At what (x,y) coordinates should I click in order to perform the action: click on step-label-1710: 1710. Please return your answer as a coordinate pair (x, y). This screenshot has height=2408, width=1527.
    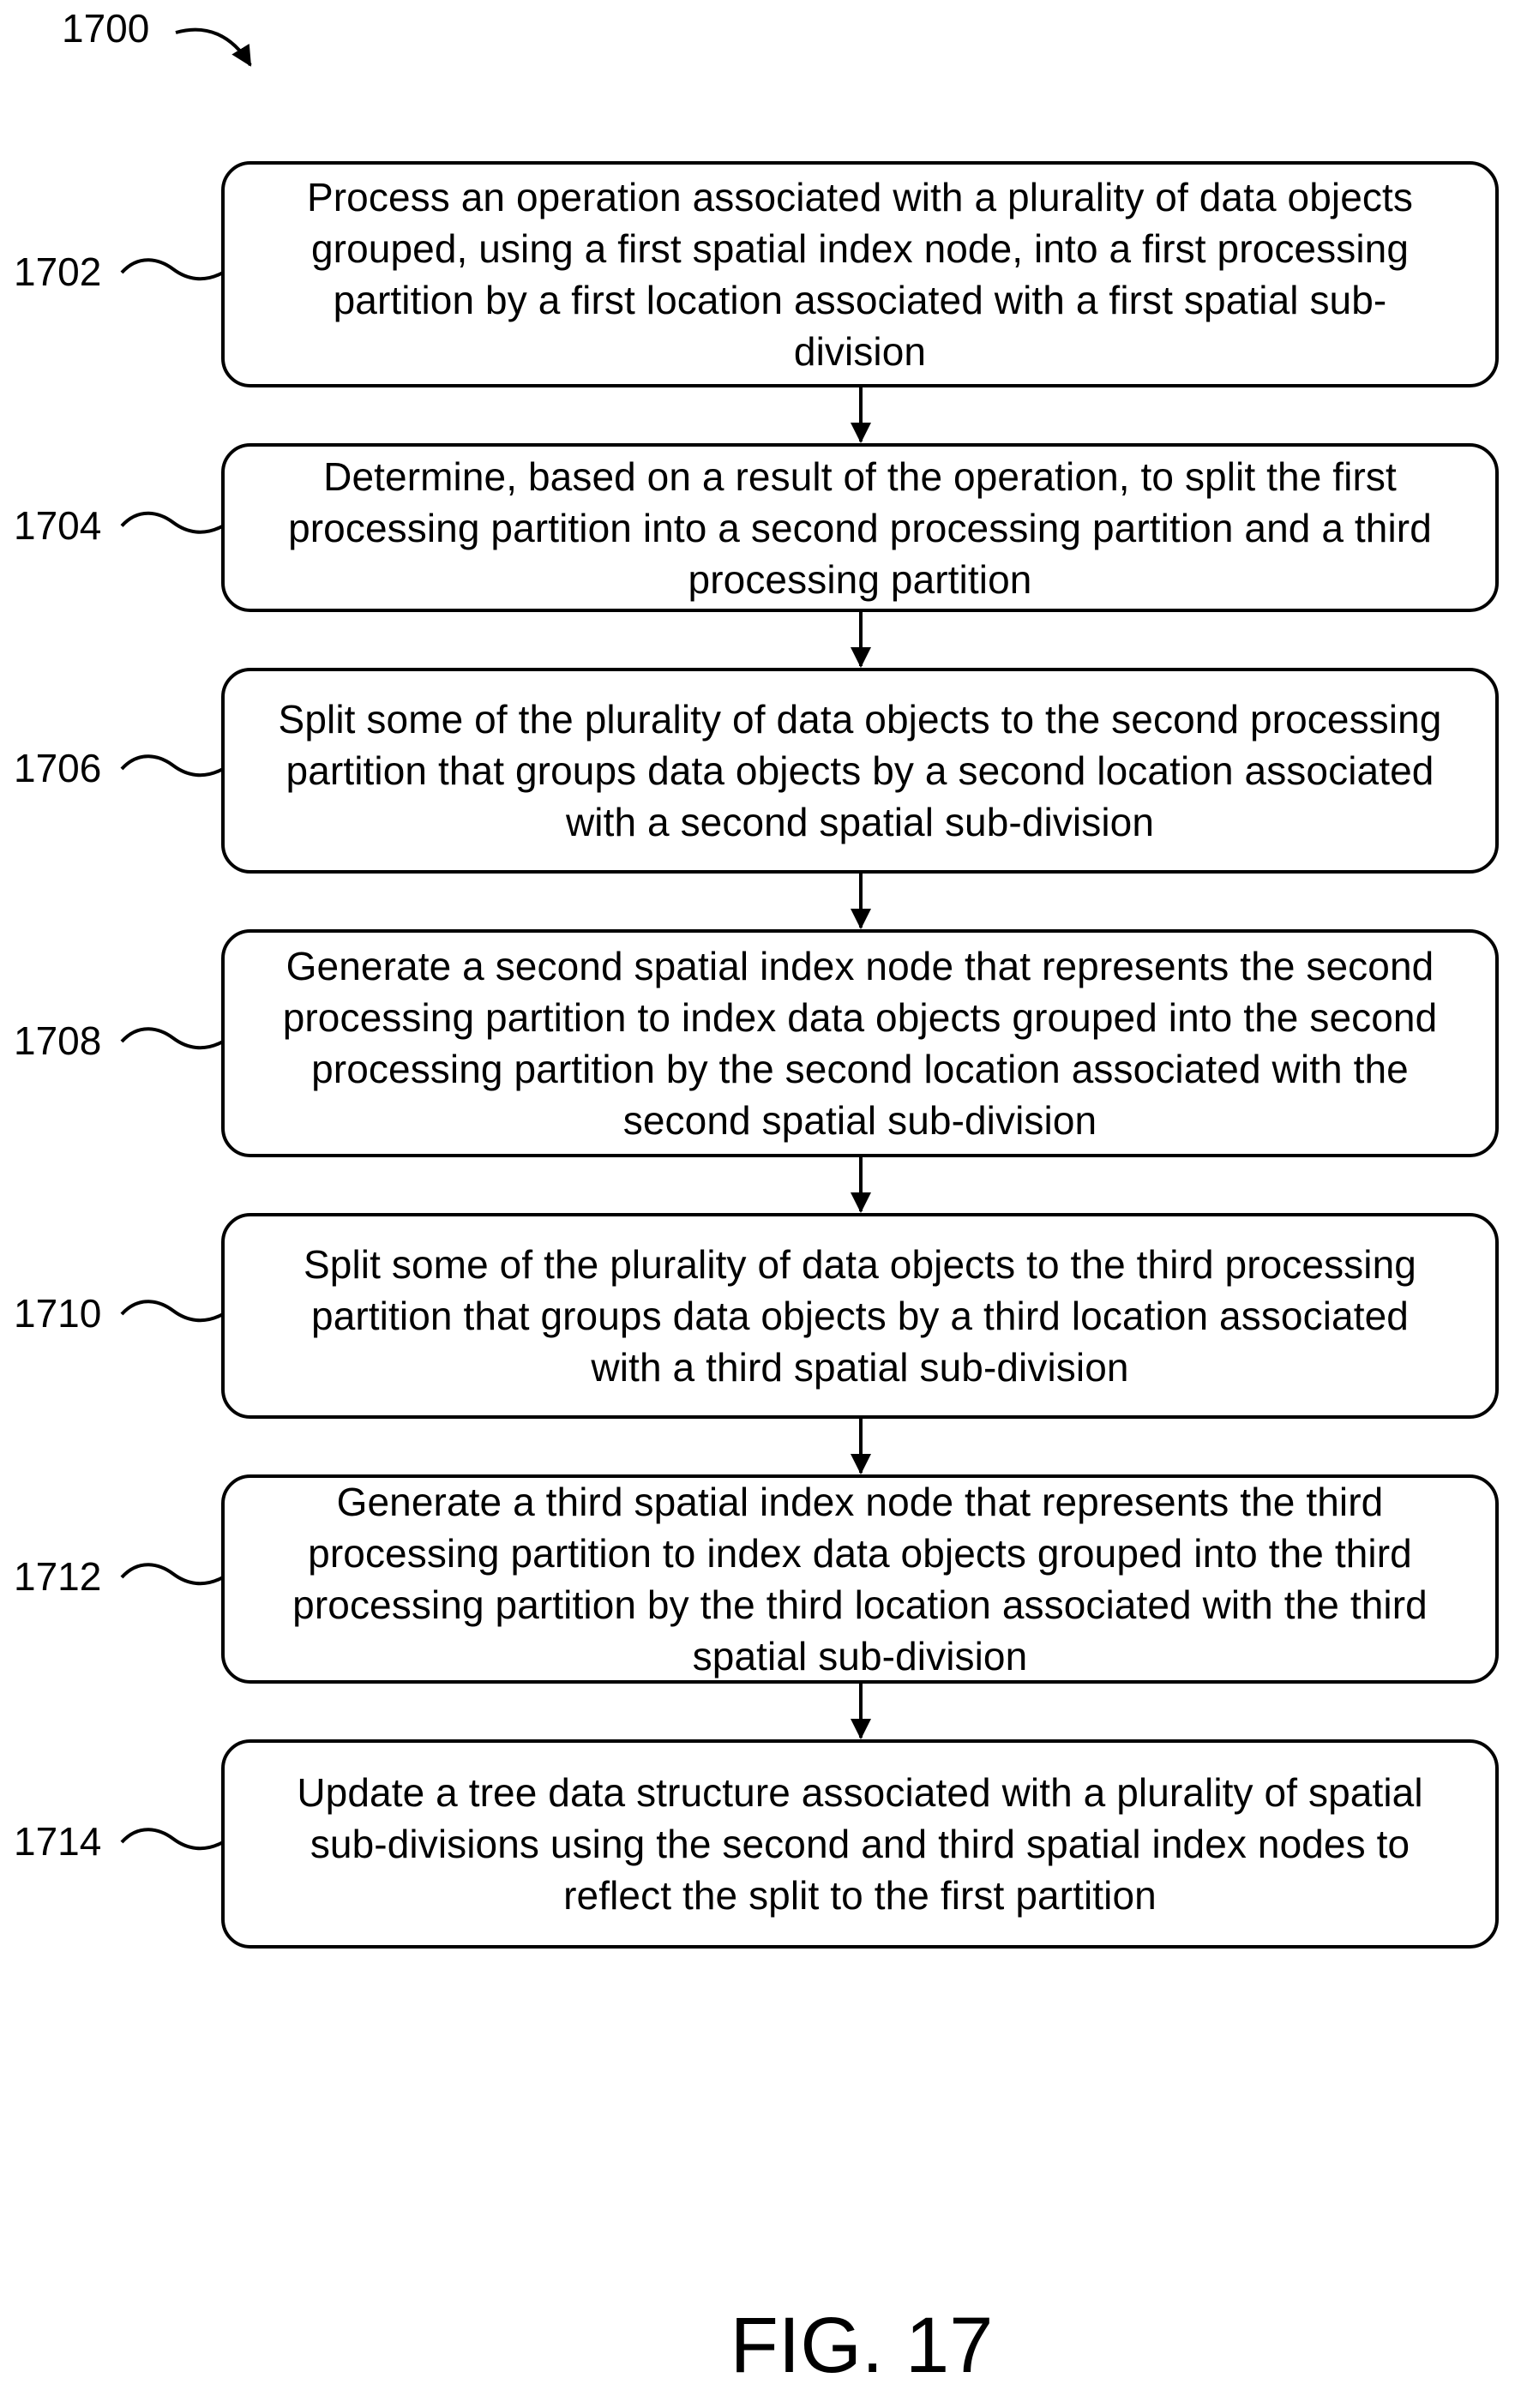
    Looking at the image, I should click on (57, 1313).